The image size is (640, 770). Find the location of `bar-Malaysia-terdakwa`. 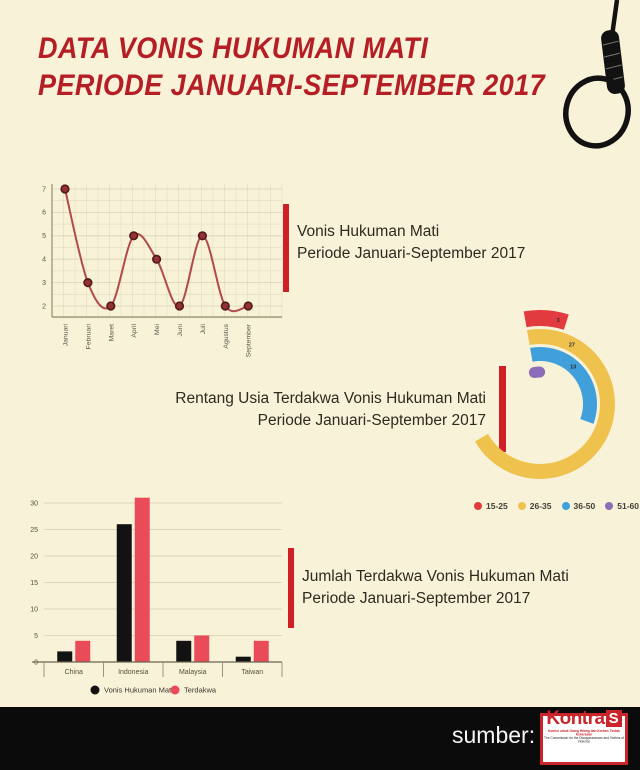

bar-Malaysia-terdakwa is located at coordinates (202, 648).